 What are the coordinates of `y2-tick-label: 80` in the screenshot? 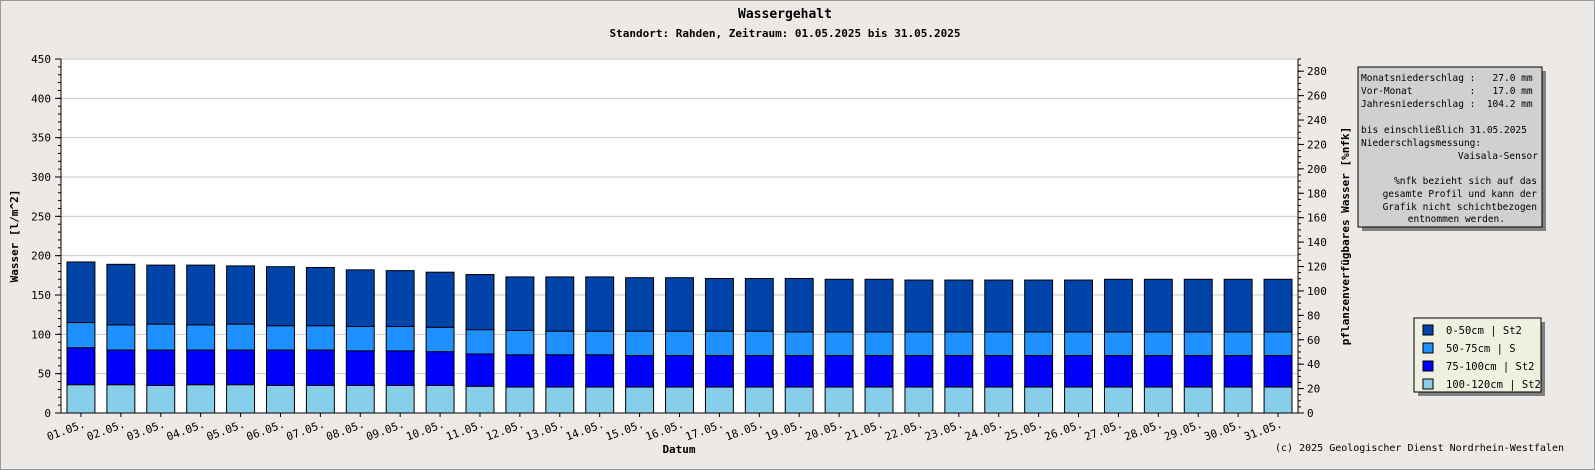 It's located at (1313, 315).